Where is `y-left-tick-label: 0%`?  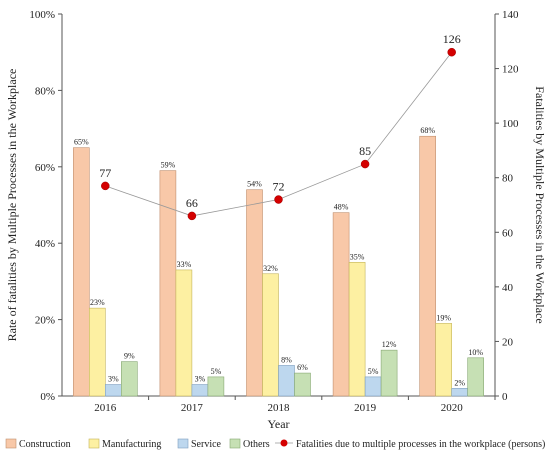
y-left-tick-label: 0% is located at coordinates (47, 397).